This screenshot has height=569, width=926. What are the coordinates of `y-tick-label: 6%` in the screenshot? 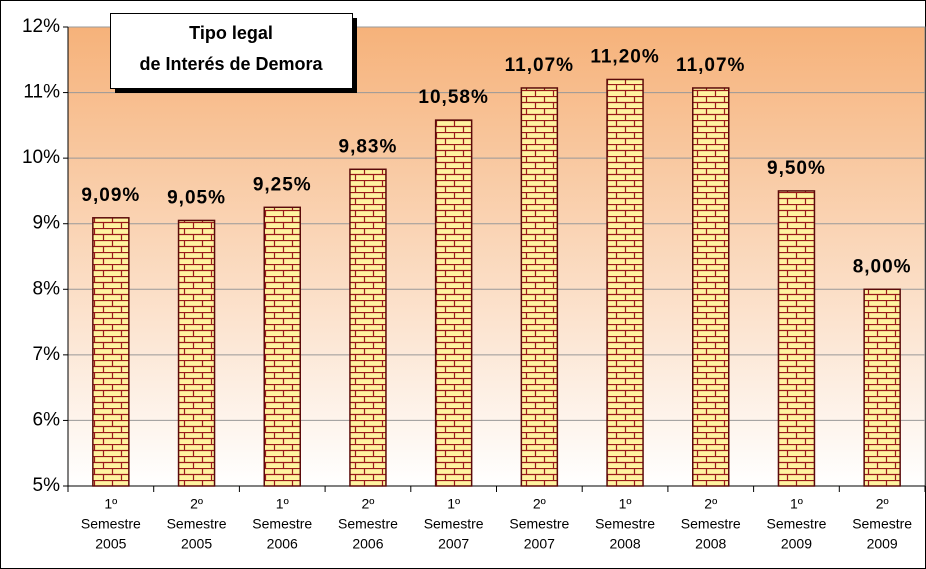 It's located at (47, 419).